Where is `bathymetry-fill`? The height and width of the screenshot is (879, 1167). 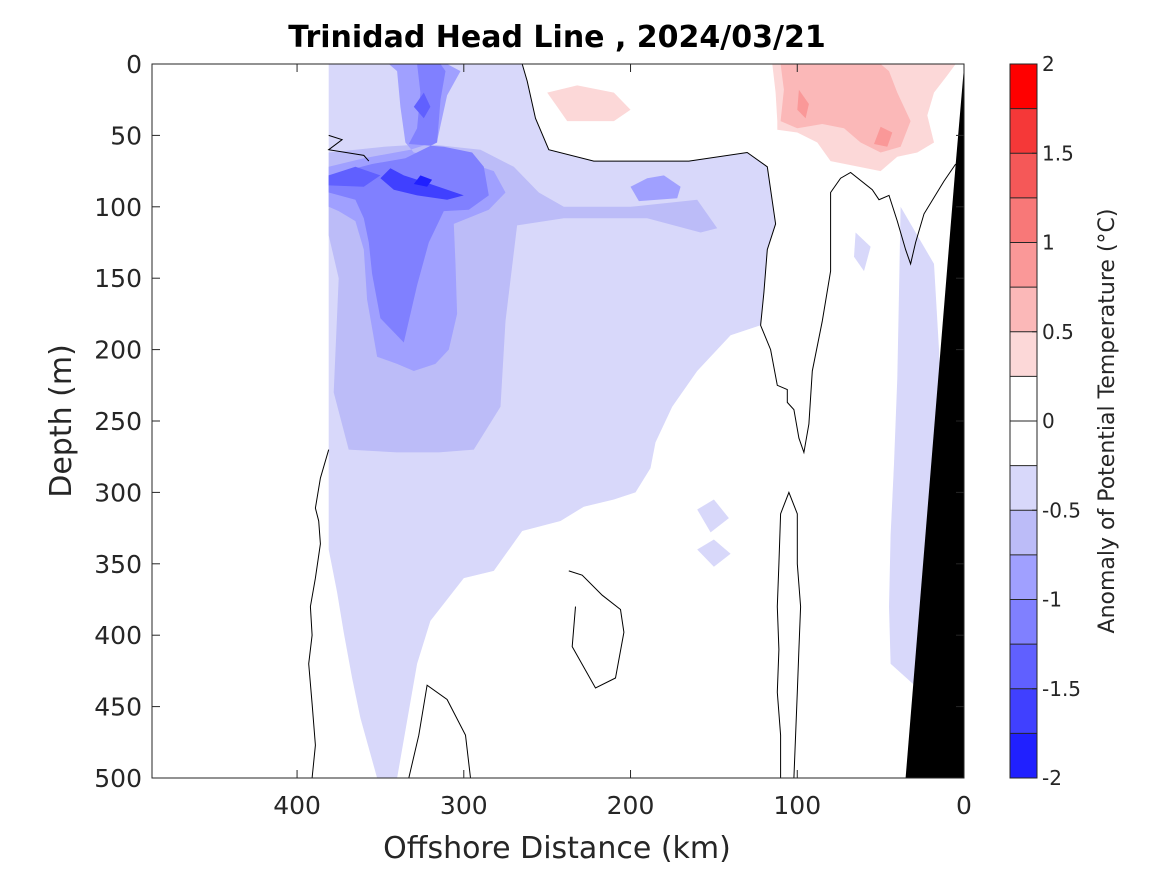 bathymetry-fill is located at coordinates (934, 422).